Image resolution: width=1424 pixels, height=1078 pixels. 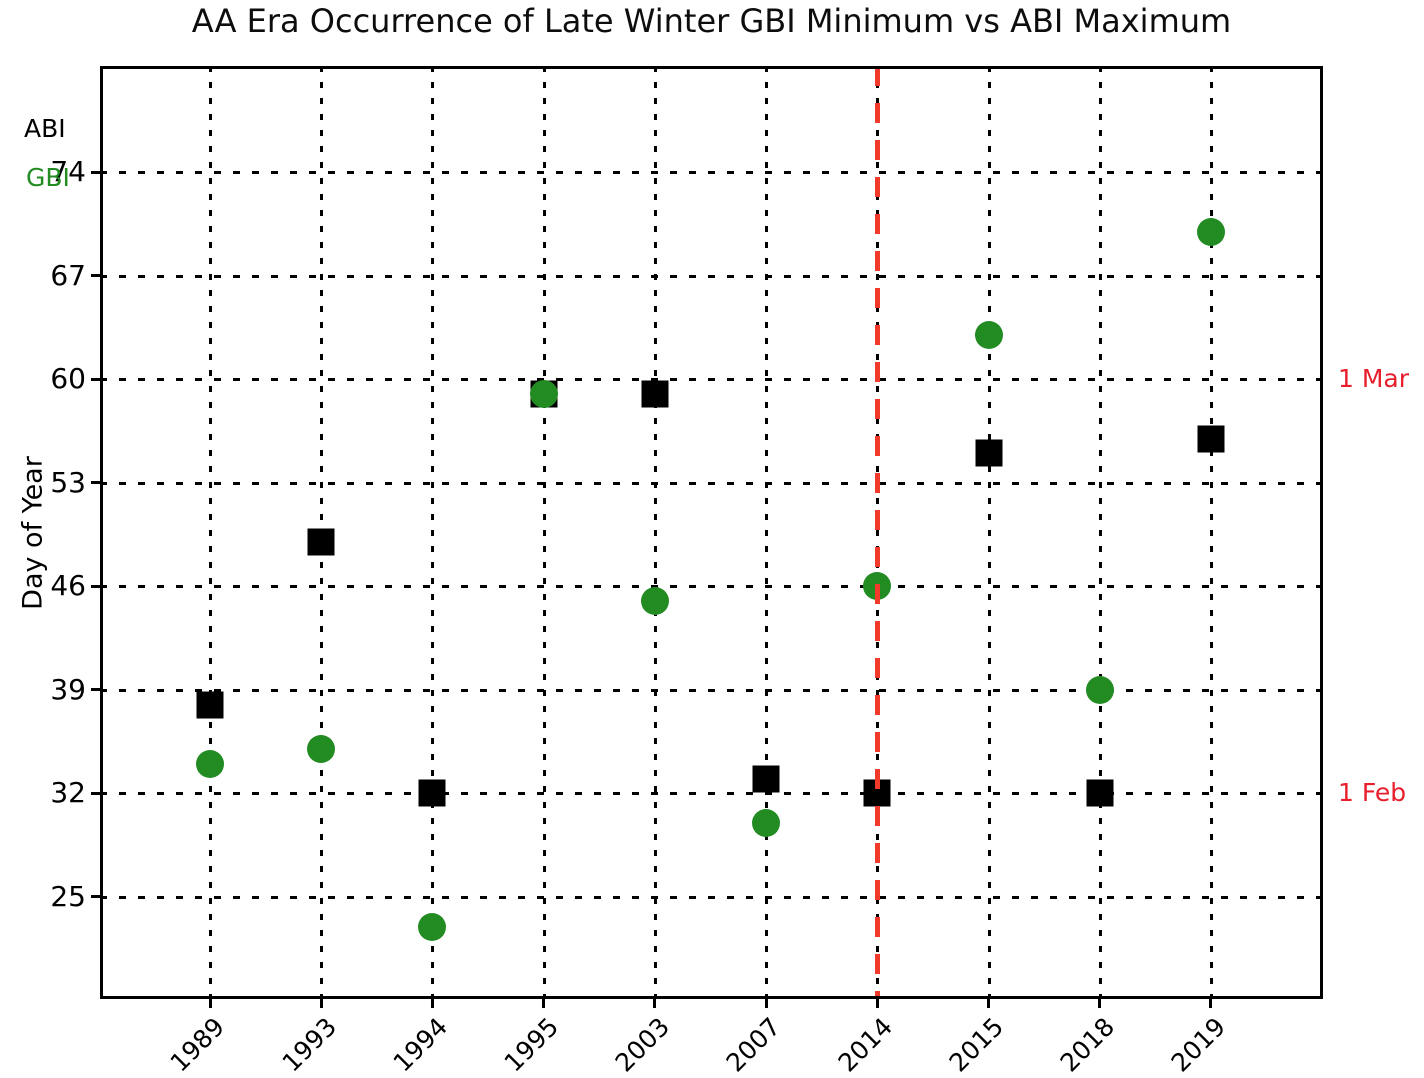 I want to click on x-tick-label: 2018, so click(x=1087, y=1045).